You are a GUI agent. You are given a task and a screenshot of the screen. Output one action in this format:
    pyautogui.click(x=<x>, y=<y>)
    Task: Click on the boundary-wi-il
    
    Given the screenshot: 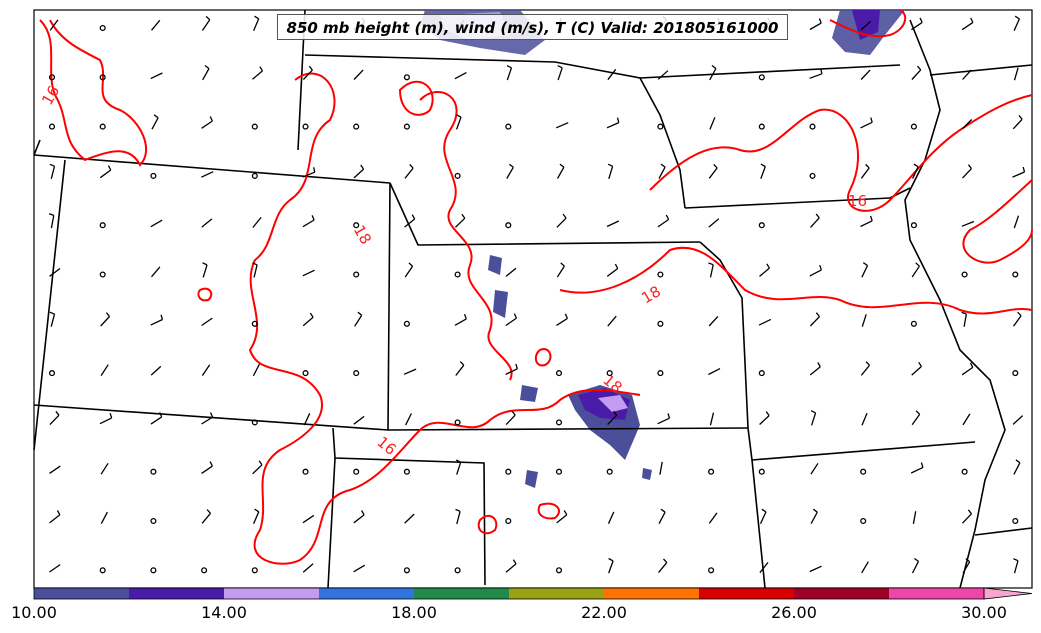 What is the action you would take?
    pyautogui.click(x=981, y=70)
    